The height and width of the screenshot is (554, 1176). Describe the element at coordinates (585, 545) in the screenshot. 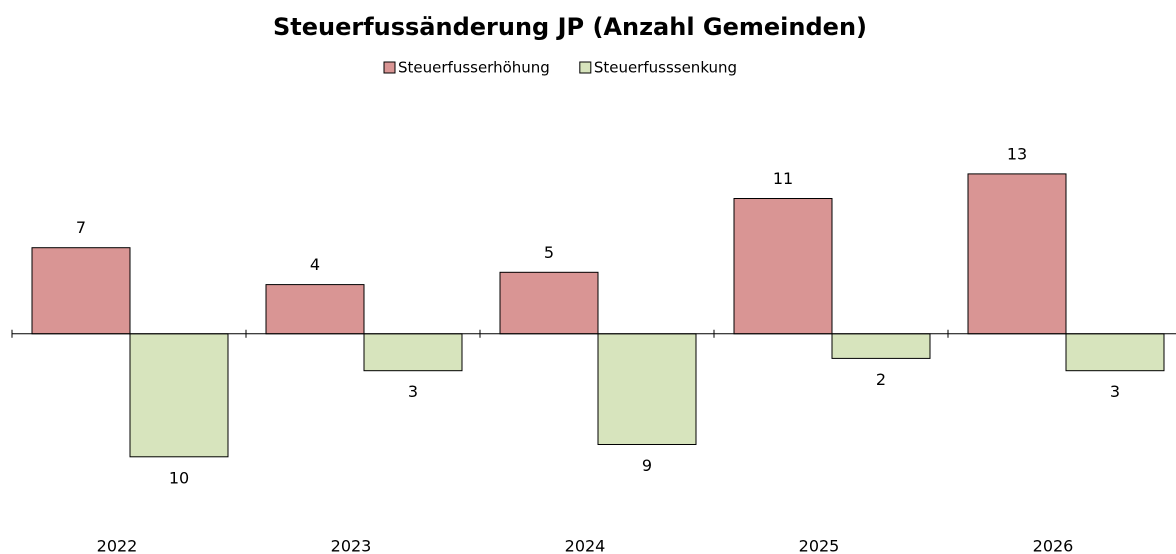

I see `x-tick-label: 2024` at that location.